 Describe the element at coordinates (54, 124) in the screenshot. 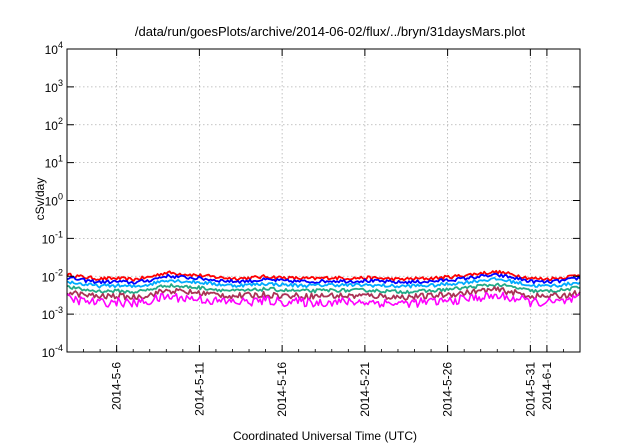

I see `y-tick-label: 10²` at that location.